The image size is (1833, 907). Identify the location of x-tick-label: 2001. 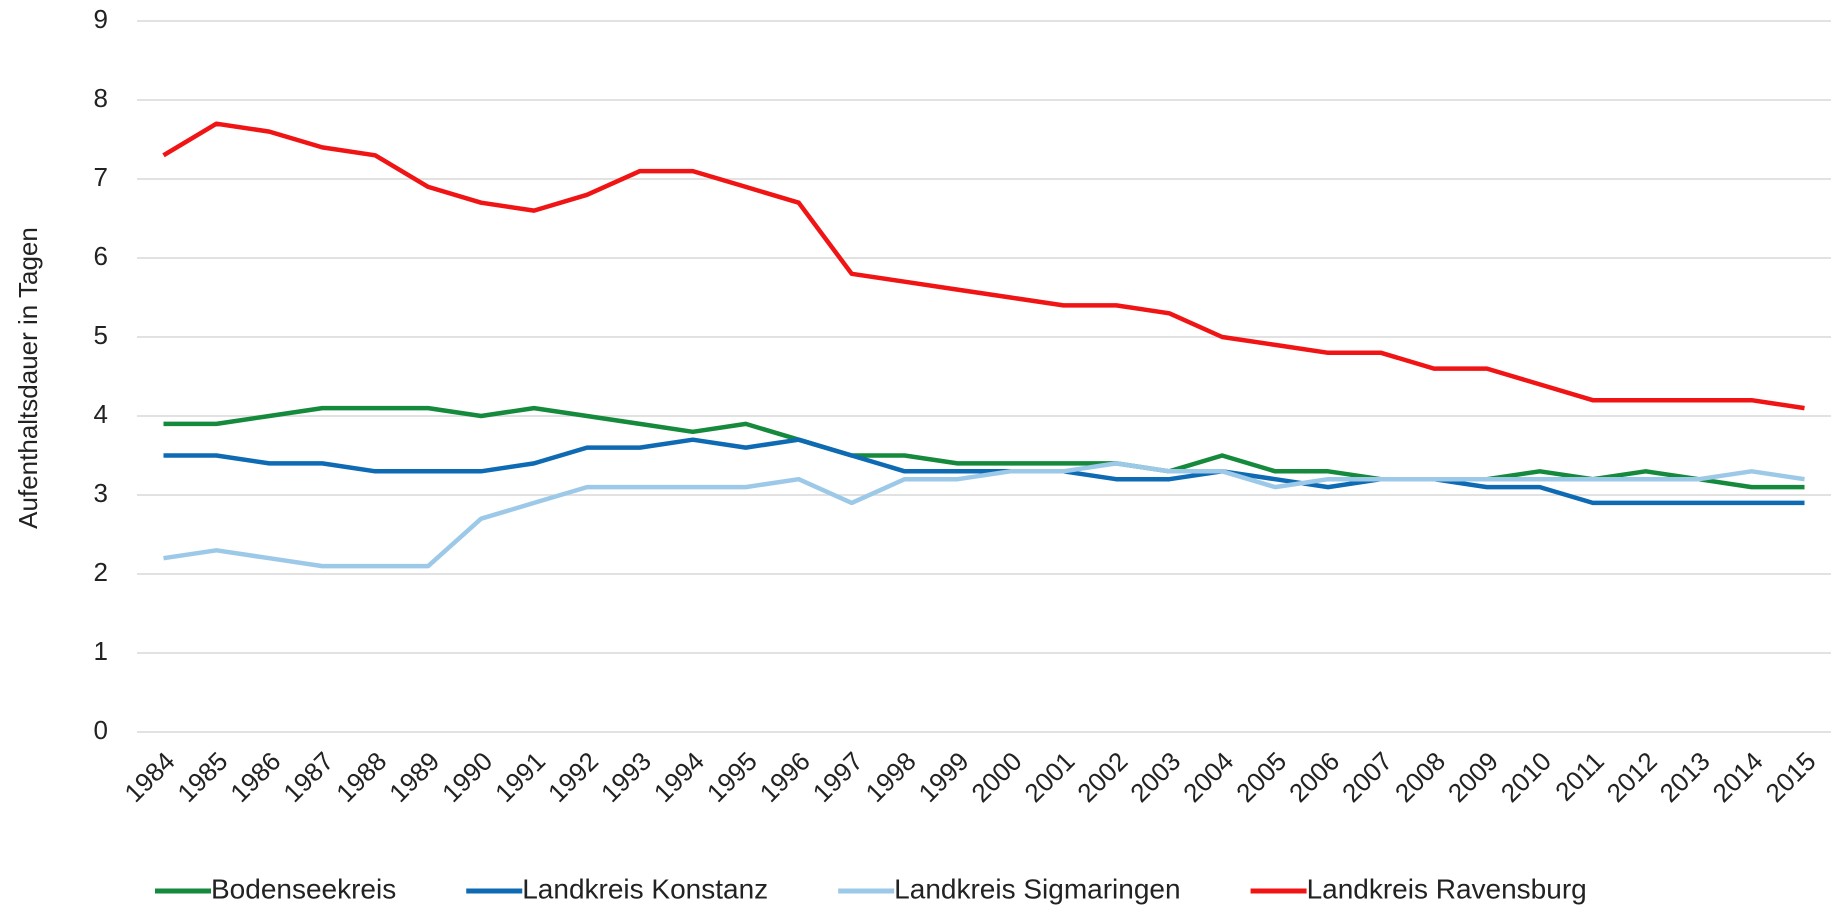
(1049, 777).